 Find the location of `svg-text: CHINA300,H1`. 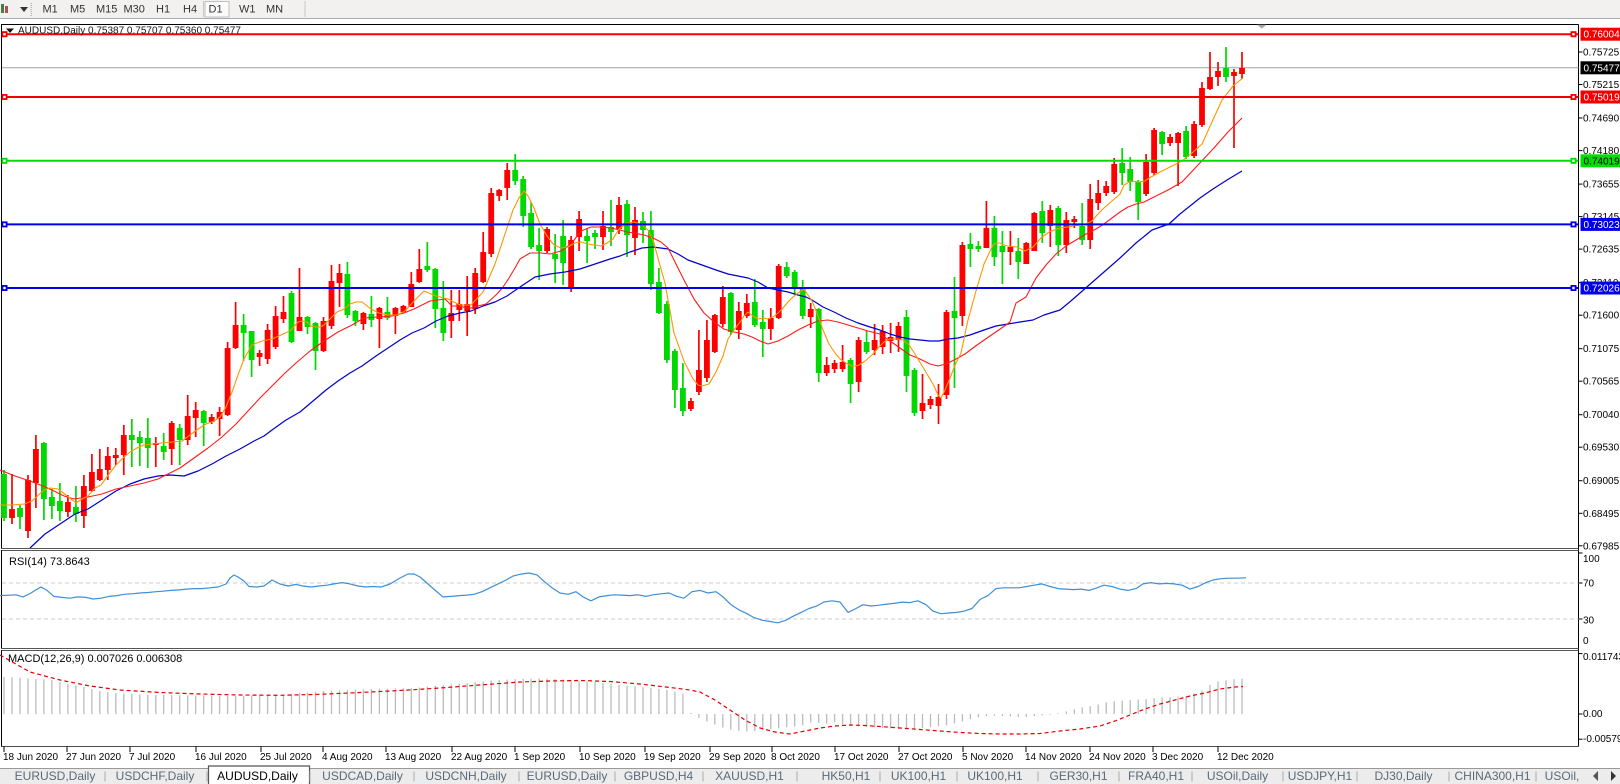

svg-text: CHINA300,H1 is located at coordinates (1492, 776).